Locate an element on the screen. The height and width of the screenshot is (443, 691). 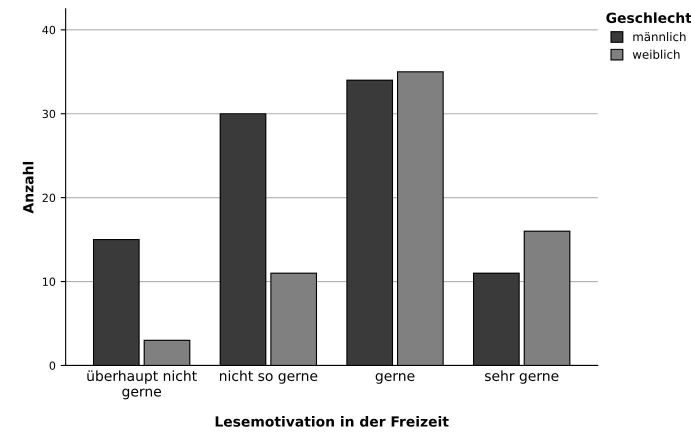
y-tick-label: 40 is located at coordinates (49, 30).